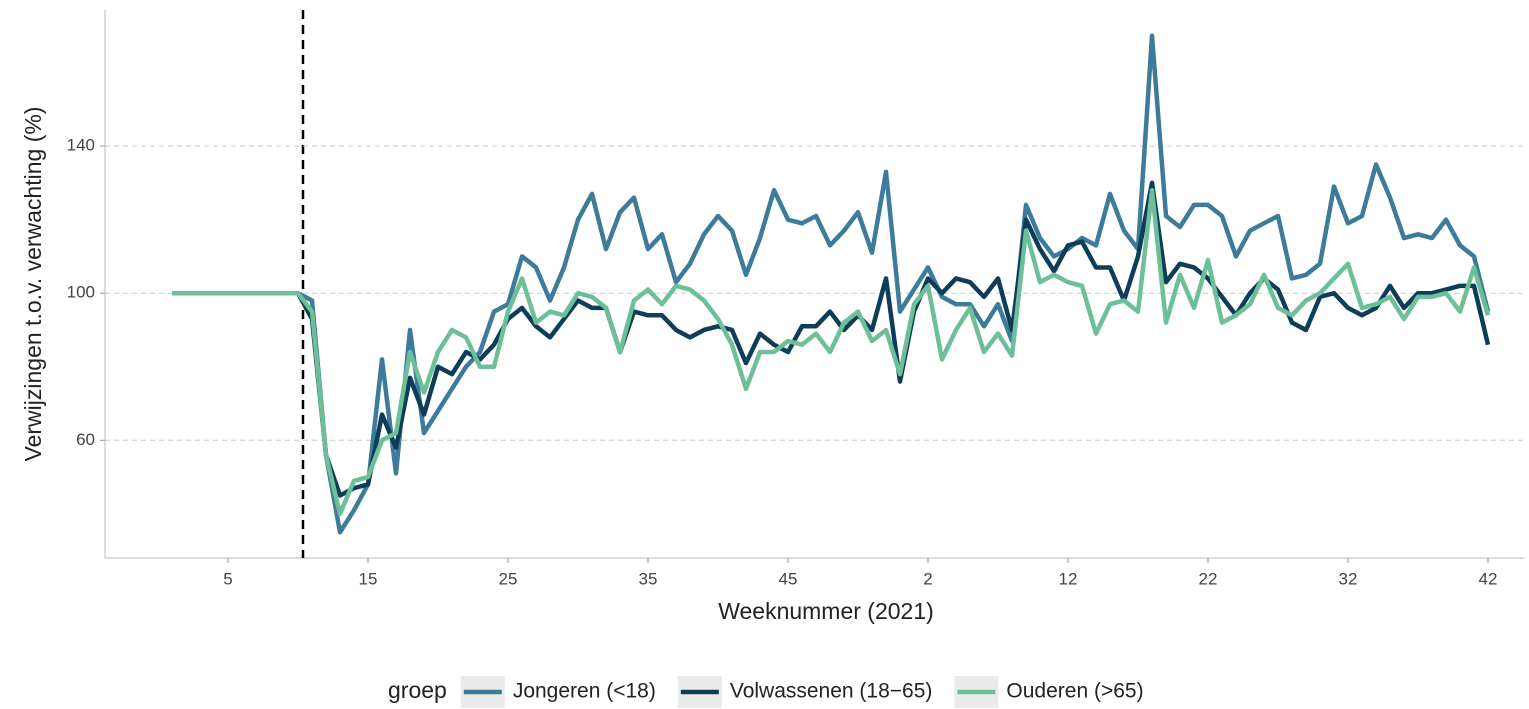 Image resolution: width=1529 pixels, height=709 pixels. I want to click on y-tick-label: 60, so click(85, 439).